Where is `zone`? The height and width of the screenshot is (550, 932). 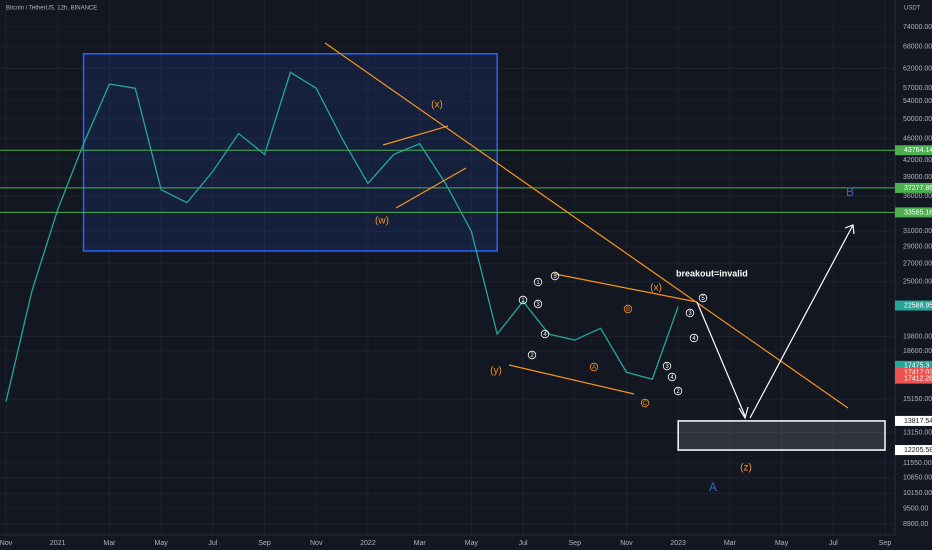 zone is located at coordinates (781, 435).